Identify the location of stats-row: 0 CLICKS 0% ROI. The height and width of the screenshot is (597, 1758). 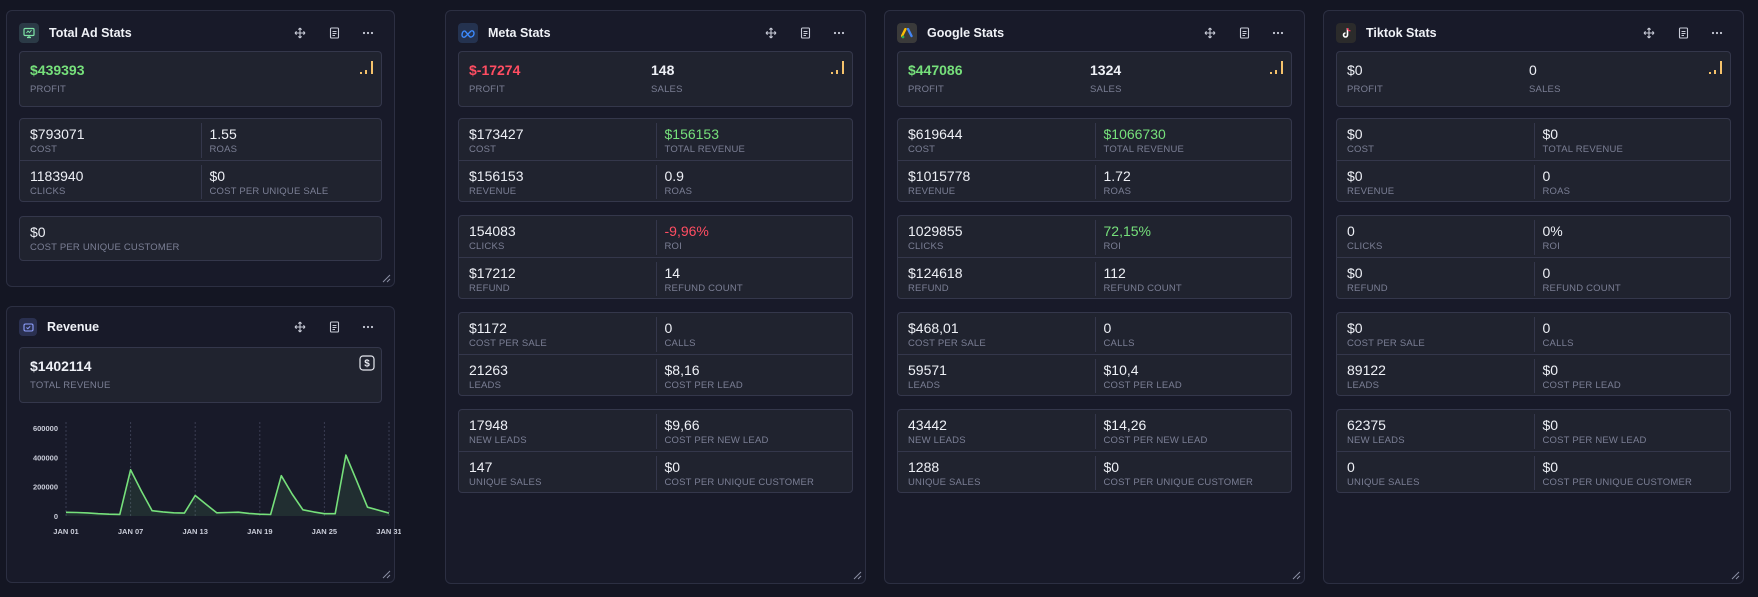
(1533, 236).